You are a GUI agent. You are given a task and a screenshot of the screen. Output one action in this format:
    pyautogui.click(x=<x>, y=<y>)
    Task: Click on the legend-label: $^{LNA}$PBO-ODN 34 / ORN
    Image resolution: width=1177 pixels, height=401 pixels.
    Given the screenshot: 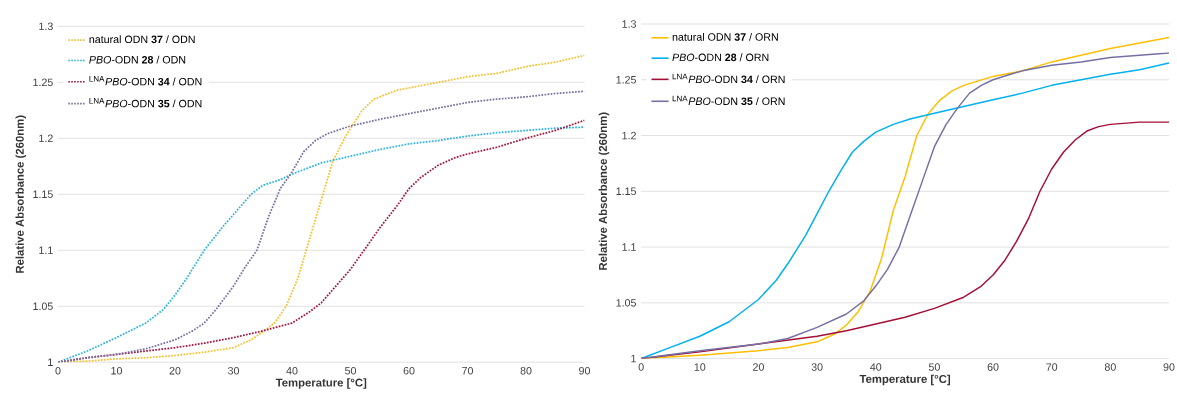 What is the action you would take?
    pyautogui.click(x=728, y=78)
    